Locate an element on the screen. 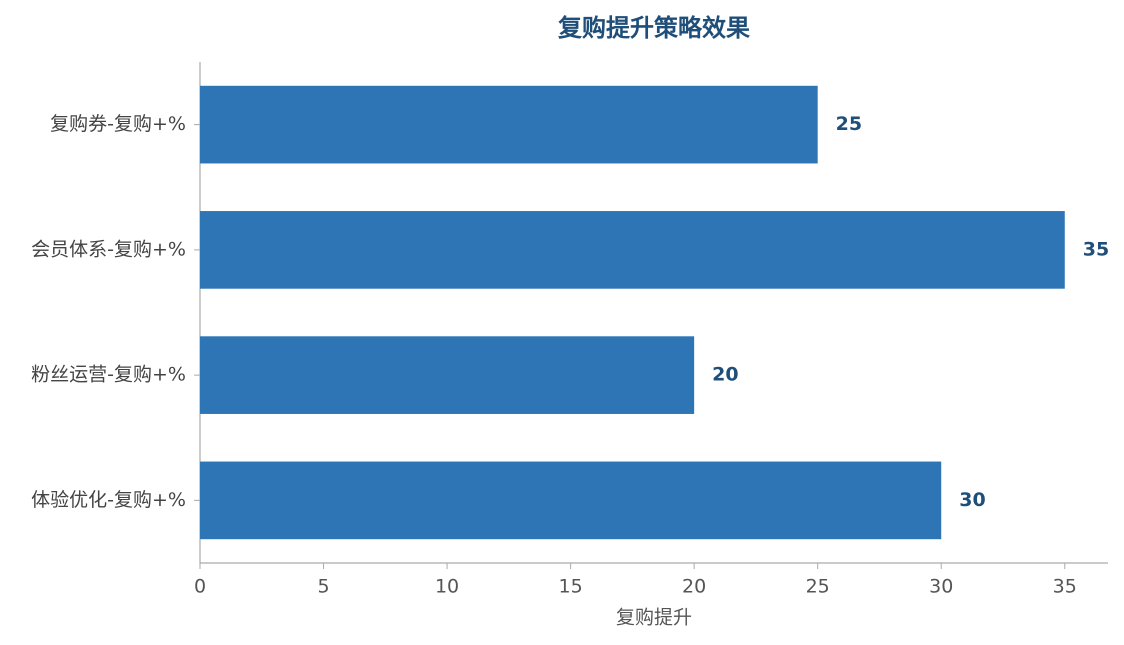 The image size is (1124, 645). x-axis-label: 复购提升 is located at coordinates (654, 618).